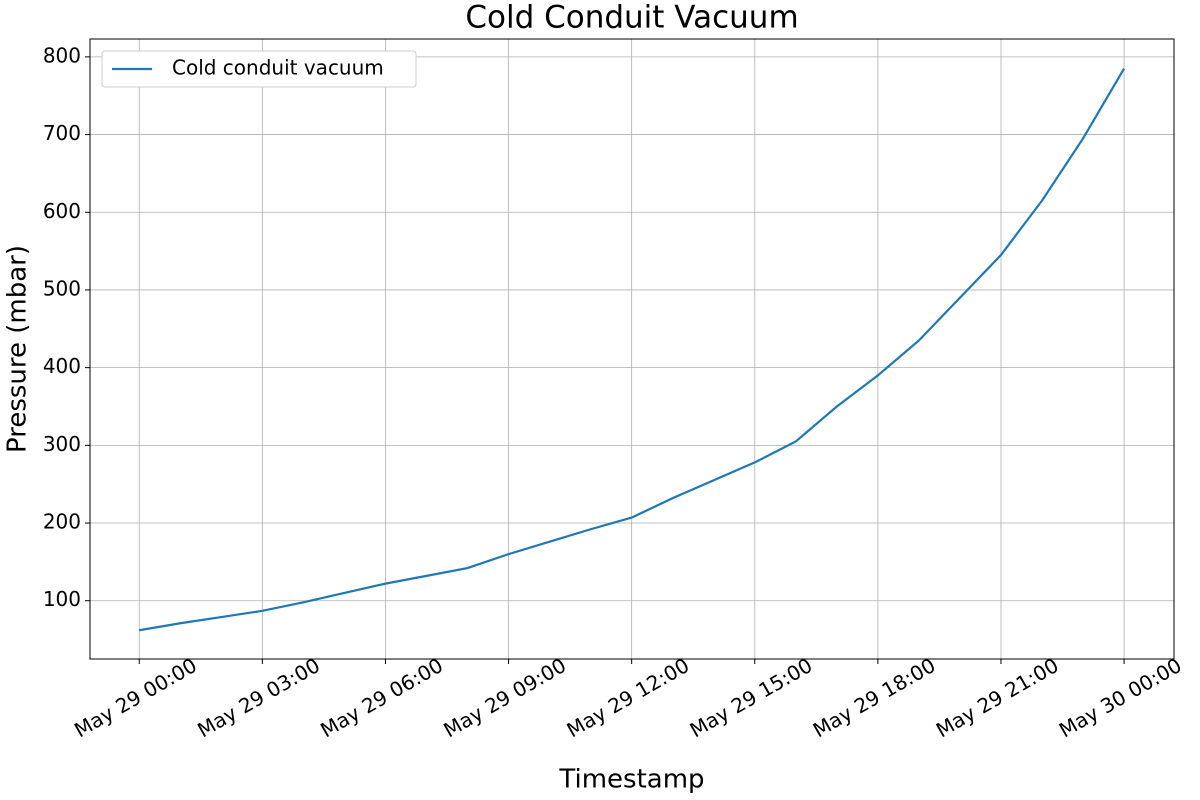 The width and height of the screenshot is (1200, 800). What do you see at coordinates (997, 697) in the screenshot?
I see `x-tick-label: May 29 21:00` at bounding box center [997, 697].